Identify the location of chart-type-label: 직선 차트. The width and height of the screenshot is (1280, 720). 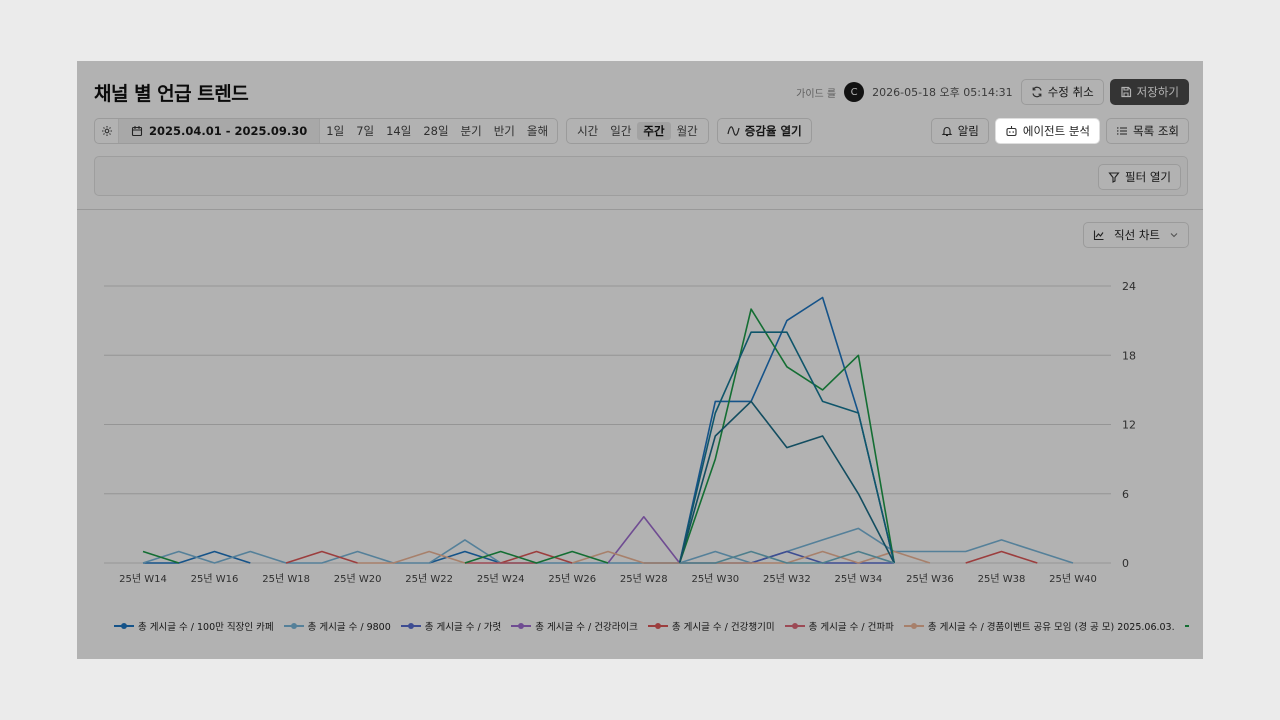
(1137, 235).